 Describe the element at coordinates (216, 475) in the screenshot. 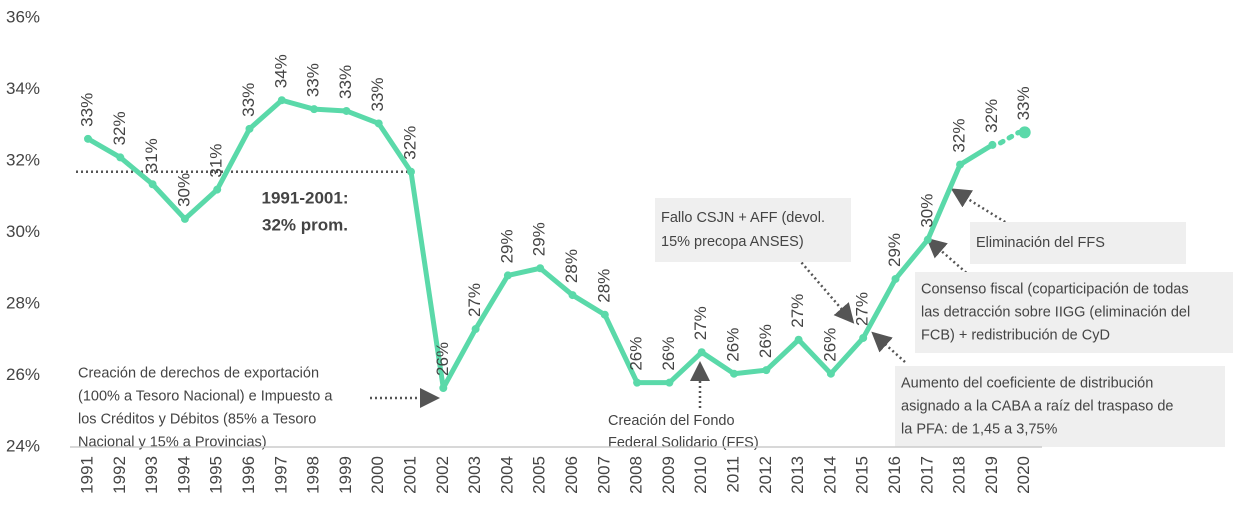

I see `x-tick-label: 1995` at that location.